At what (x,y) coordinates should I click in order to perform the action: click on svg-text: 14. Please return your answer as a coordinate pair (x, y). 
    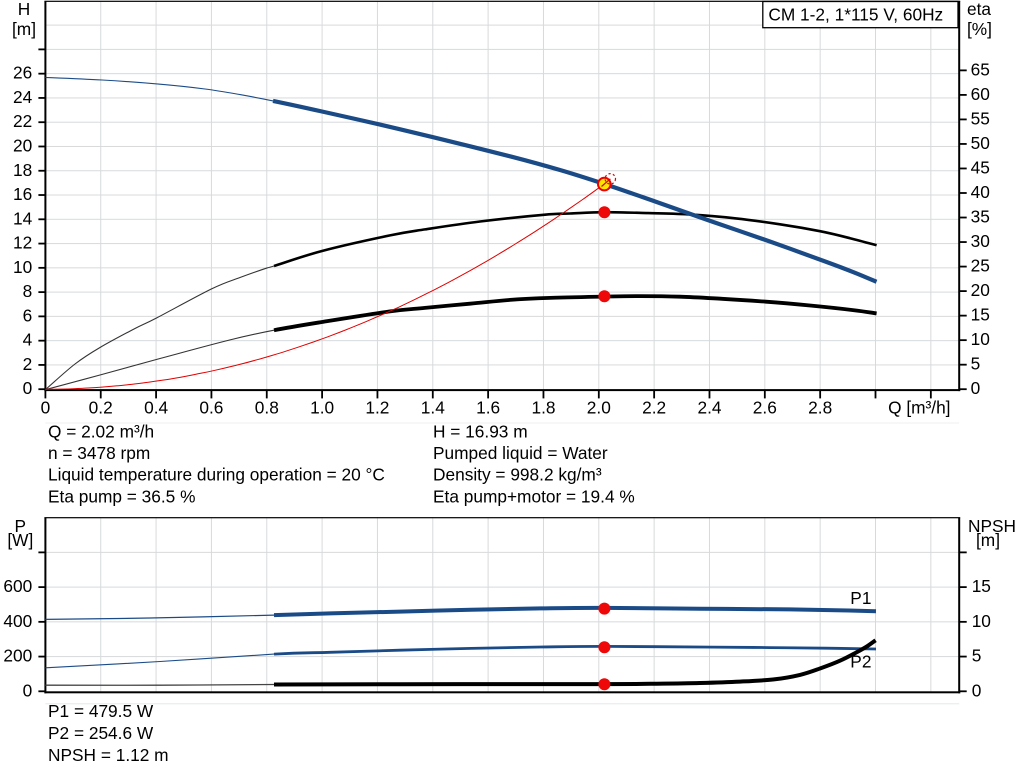
    Looking at the image, I should click on (23, 218).